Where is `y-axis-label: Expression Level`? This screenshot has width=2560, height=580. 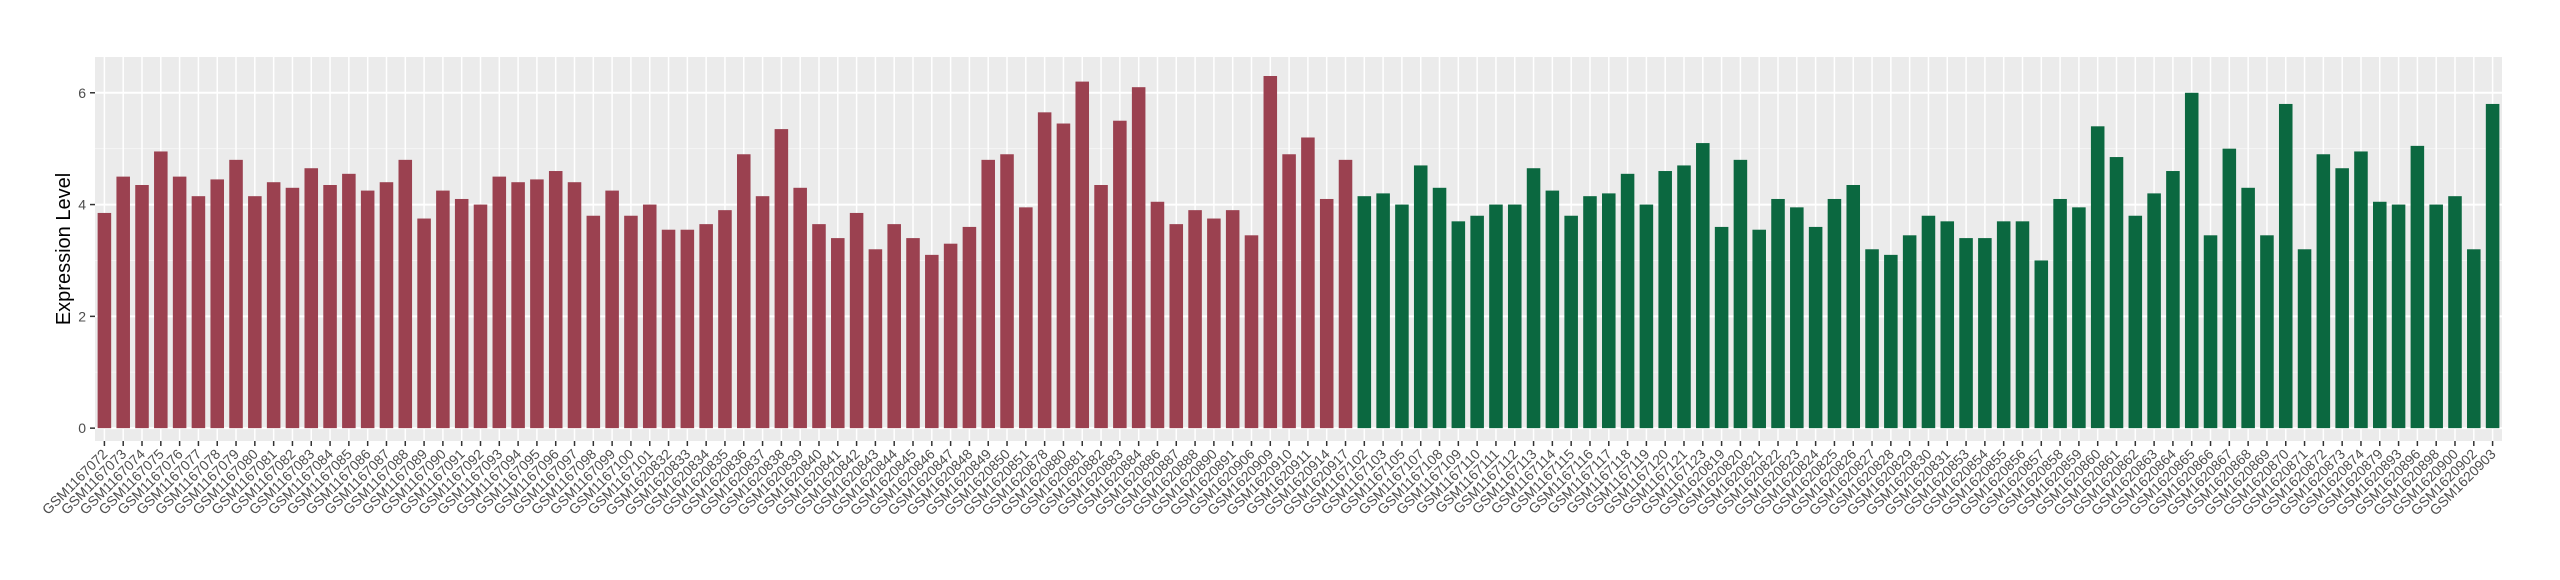 y-axis-label: Expression Level is located at coordinates (64, 249).